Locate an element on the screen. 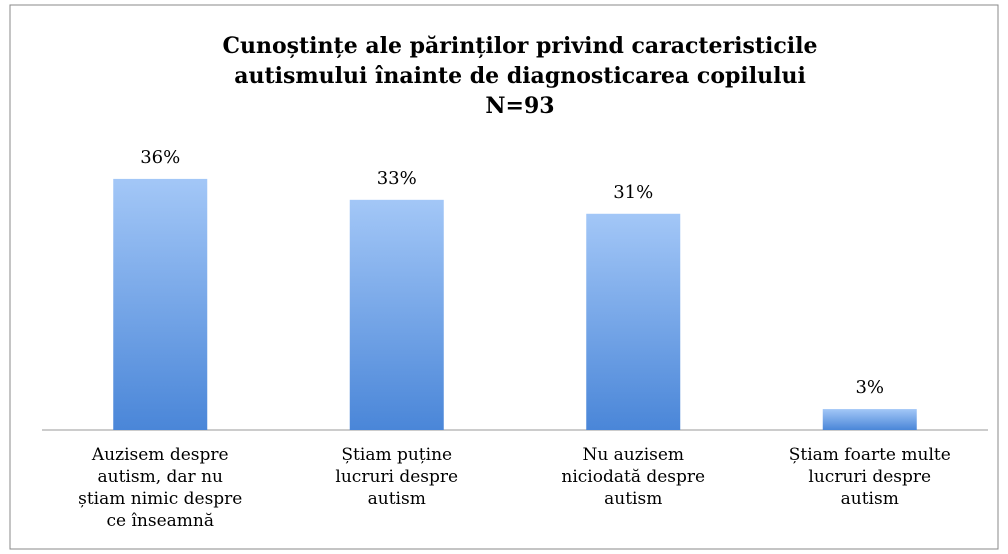 The height and width of the screenshot is (554, 1008). chart-title: N=93 is located at coordinates (519, 106).